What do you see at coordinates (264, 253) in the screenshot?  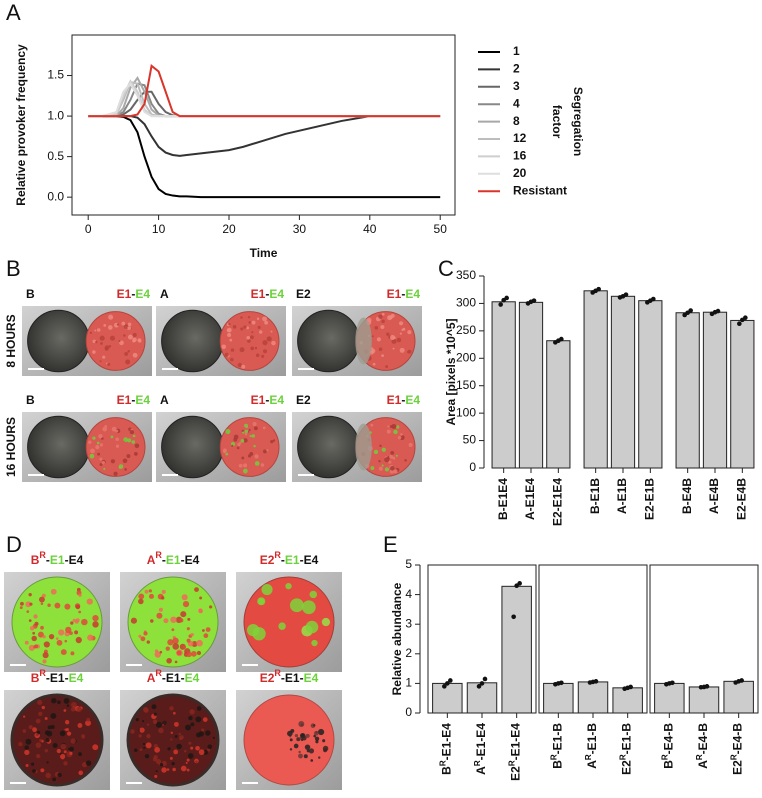 I see `x-axis-label: Time` at bounding box center [264, 253].